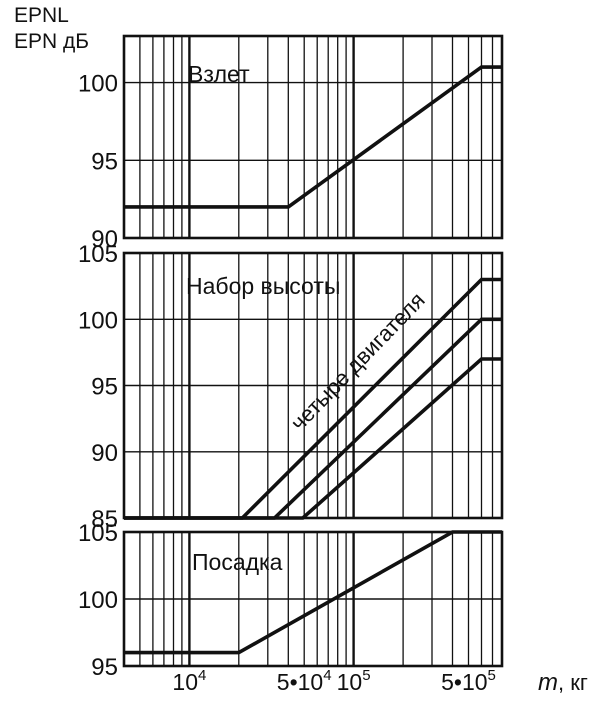 This screenshot has height=702, width=611. Describe the element at coordinates (333, 681) in the screenshot. I see `x-tick-labels: 10⁴ 5•104 10⁵ 5•105` at that location.